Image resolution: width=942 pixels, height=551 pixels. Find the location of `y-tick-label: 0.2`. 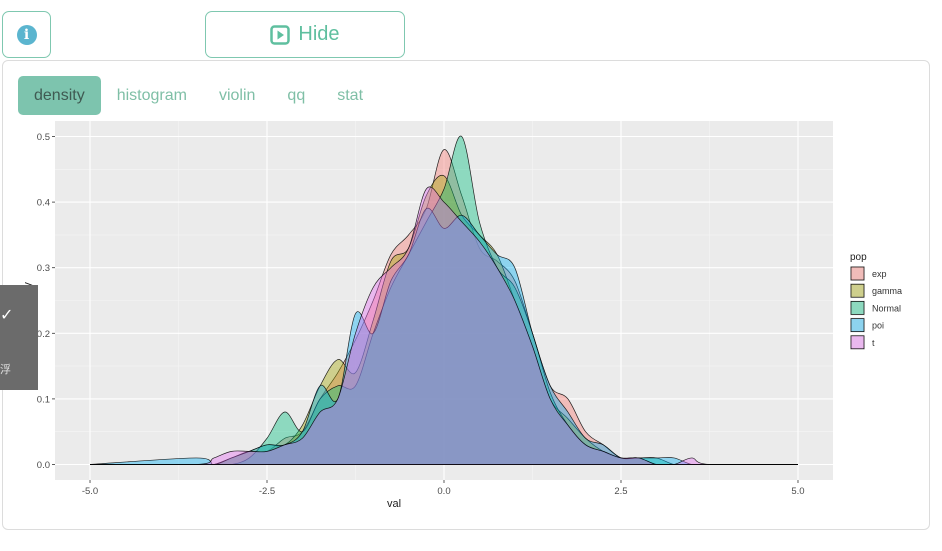

y-tick-label: 0.2 is located at coordinates (43, 334).